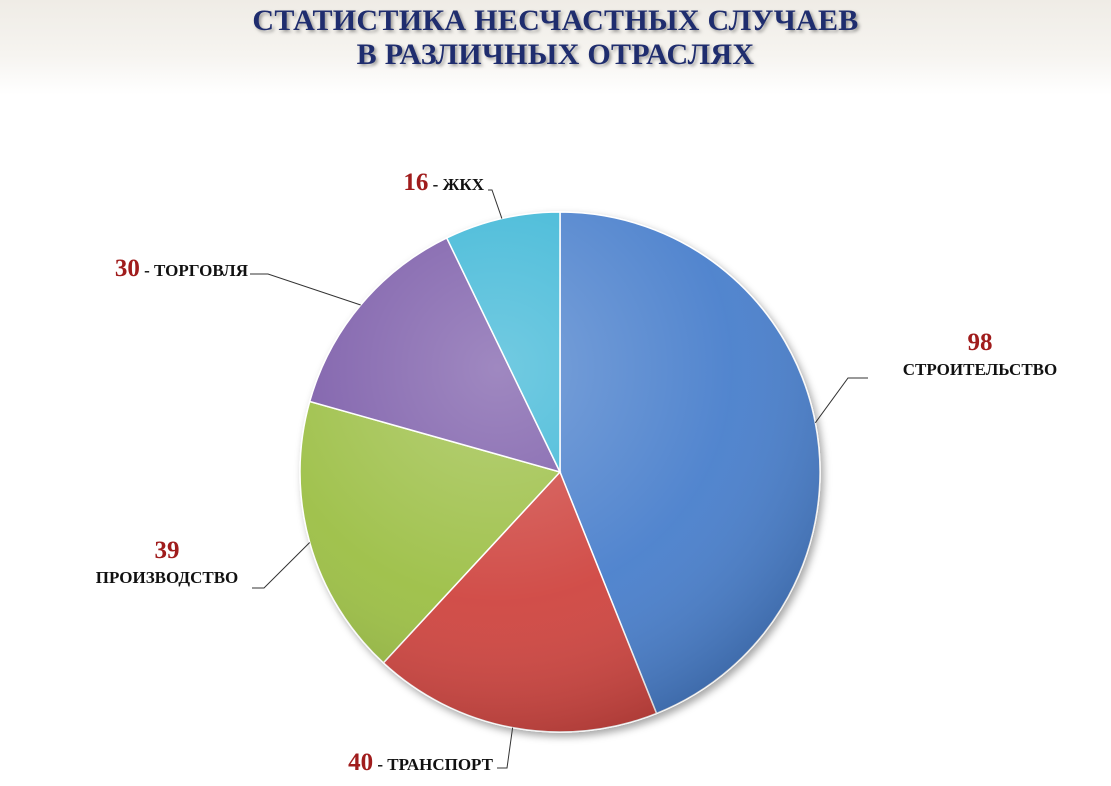  I want to click on data-label-value: 40, so click(360, 762).